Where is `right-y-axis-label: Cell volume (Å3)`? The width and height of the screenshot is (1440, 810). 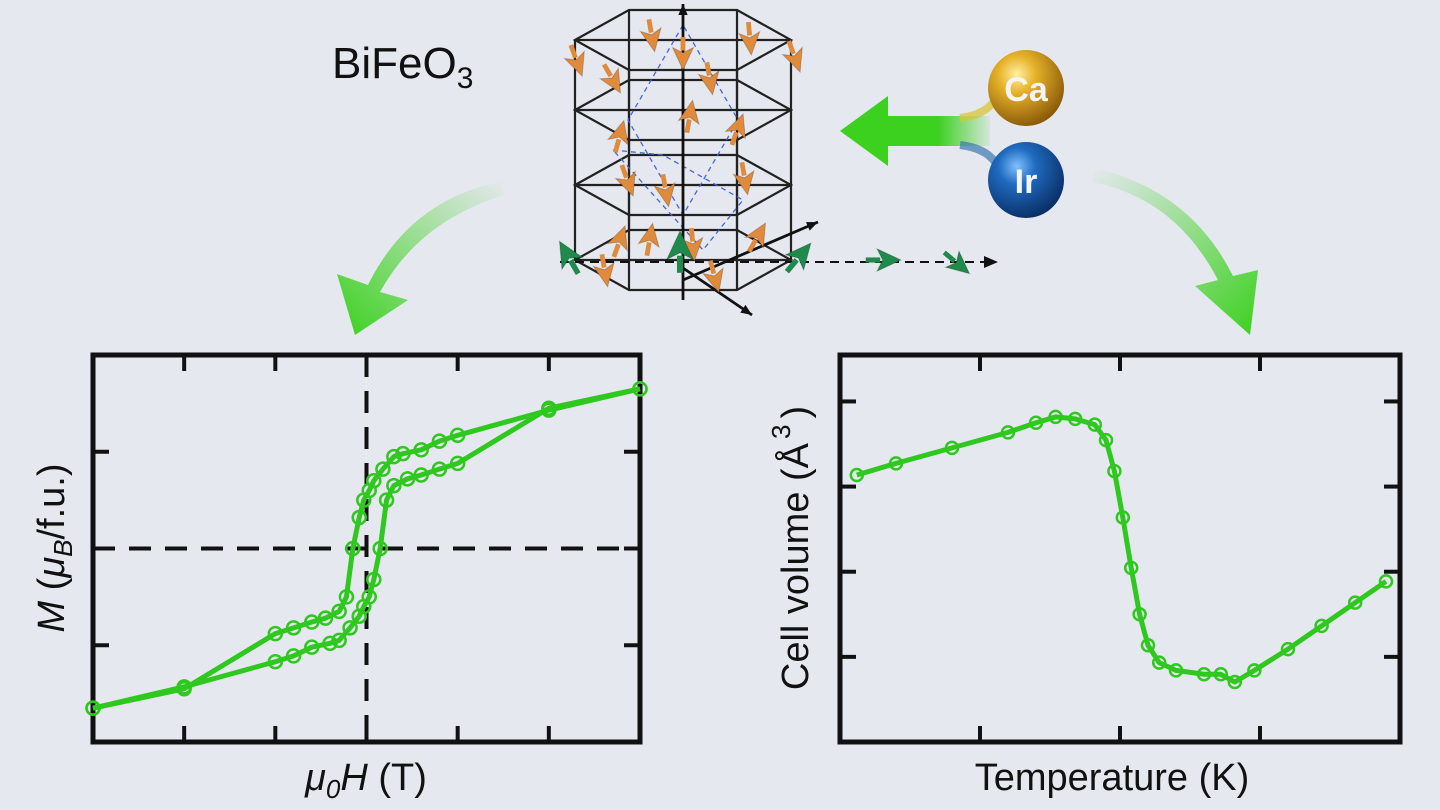
right-y-axis-label: Cell volume (Å3) is located at coordinates (791, 548).